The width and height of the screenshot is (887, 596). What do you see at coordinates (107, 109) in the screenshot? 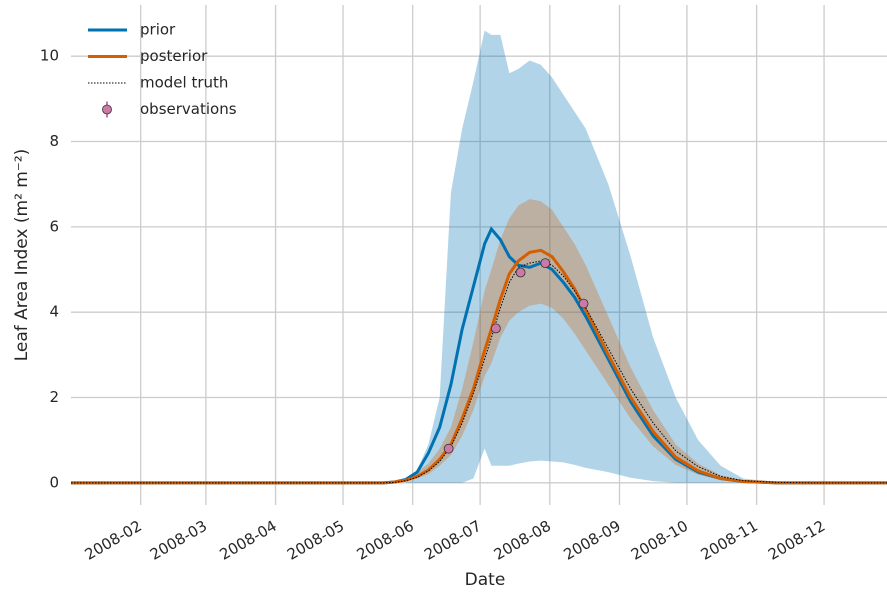
I see `legend-marker` at bounding box center [107, 109].